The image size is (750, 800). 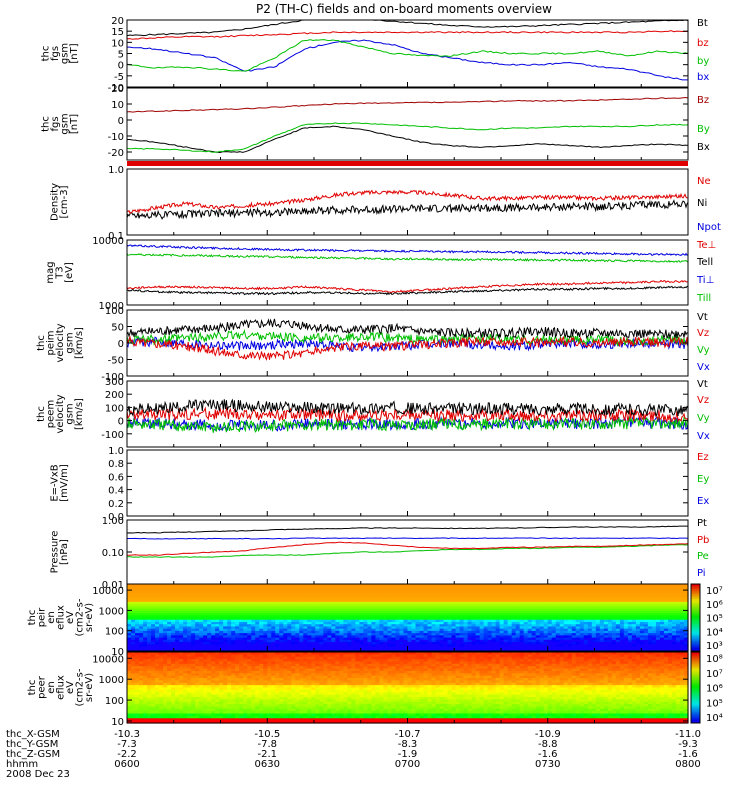 What do you see at coordinates (80, 687) in the screenshot?
I see `panel-ylabel: (cm2-s-` at bounding box center [80, 687].